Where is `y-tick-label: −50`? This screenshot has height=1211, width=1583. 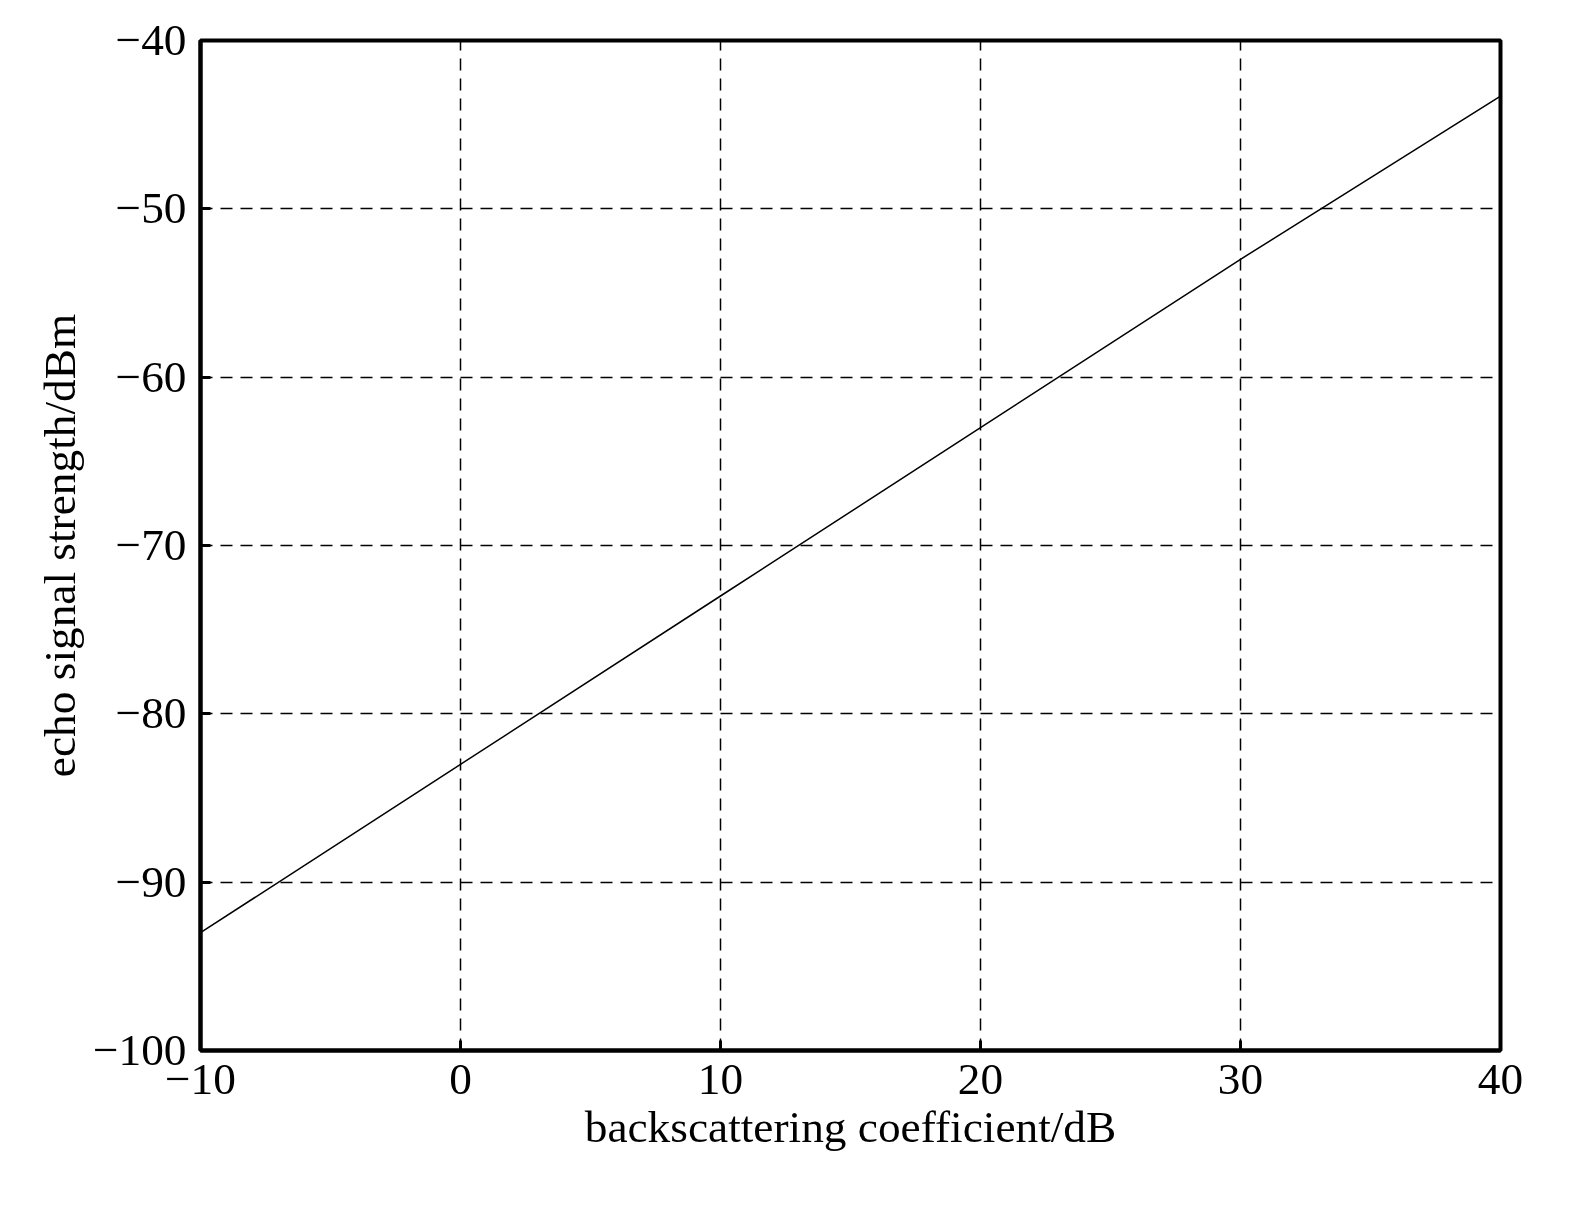
y-tick-label: −50 is located at coordinates (151, 208).